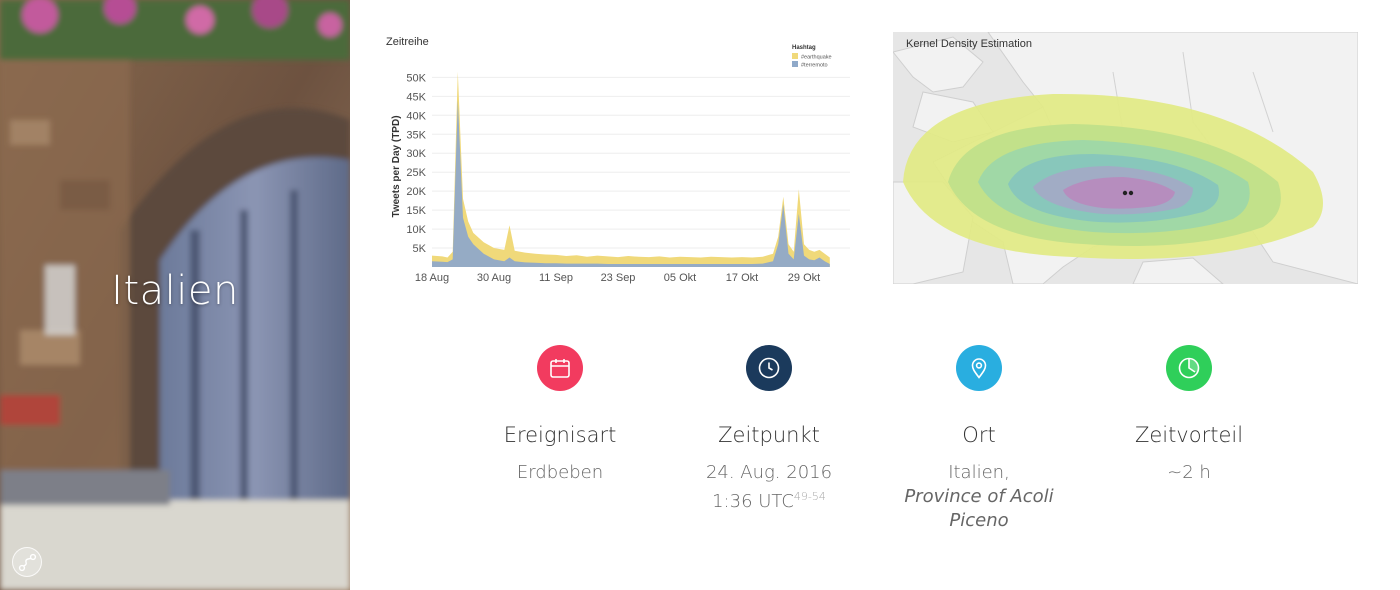 The image size is (1400, 590). Describe the element at coordinates (1189, 472) in the screenshot. I see `card-value: ~2 h` at that location.